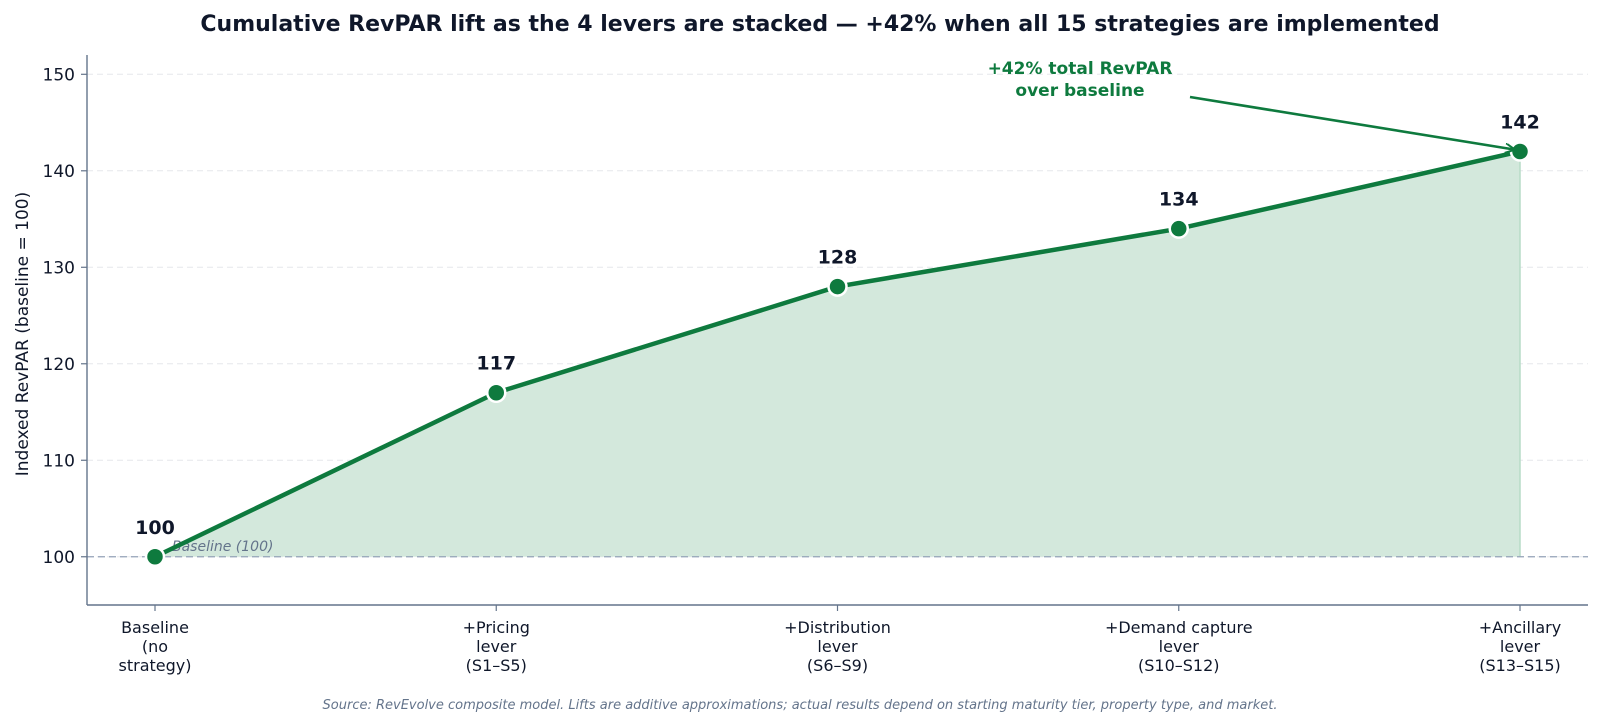 The height and width of the screenshot is (725, 1600). Describe the element at coordinates (1179, 665) in the screenshot. I see `x-tick-line: (S10–S12)` at that location.